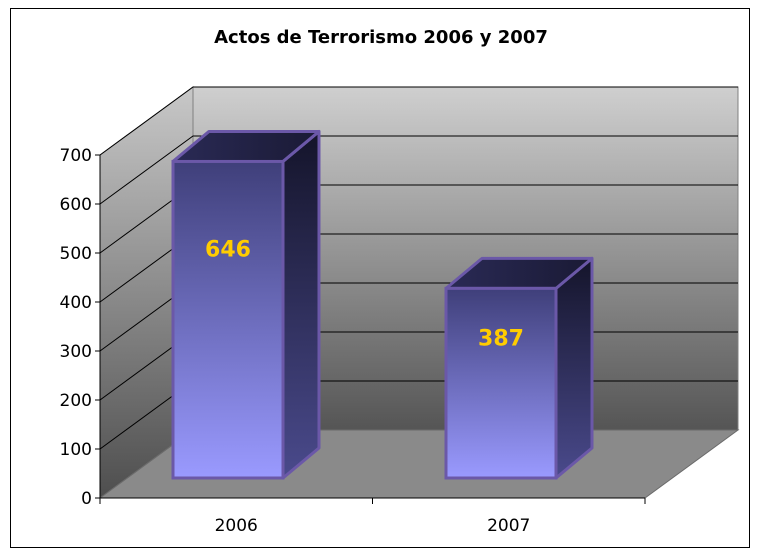  Describe the element at coordinates (76, 156) in the screenshot. I see `y-tick-label: 700` at that location.